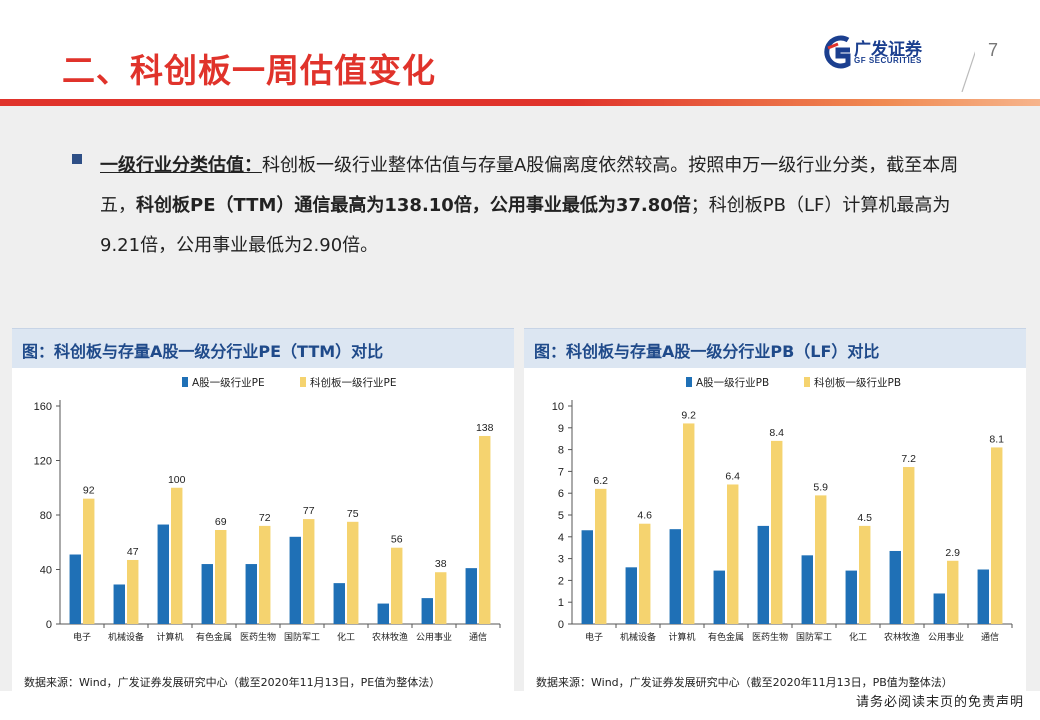  I want to click on pe-data-label: 92, so click(89, 491).